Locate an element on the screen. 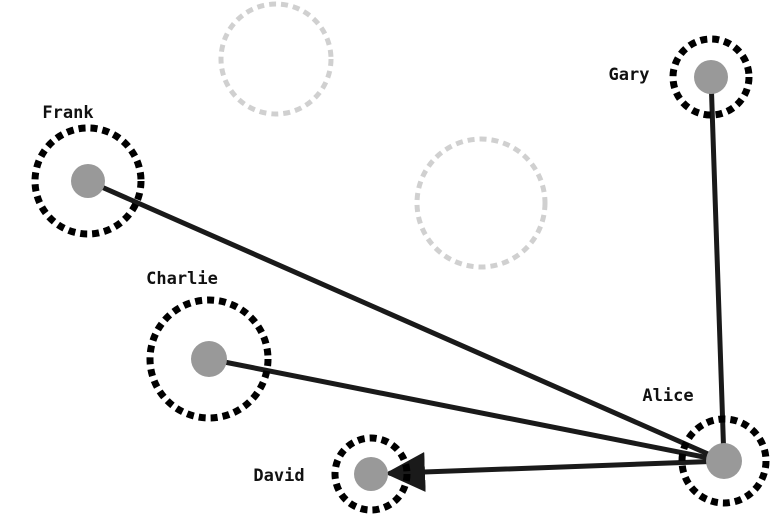 The image size is (780, 527). node-alice: Alice is located at coordinates (706, 446).